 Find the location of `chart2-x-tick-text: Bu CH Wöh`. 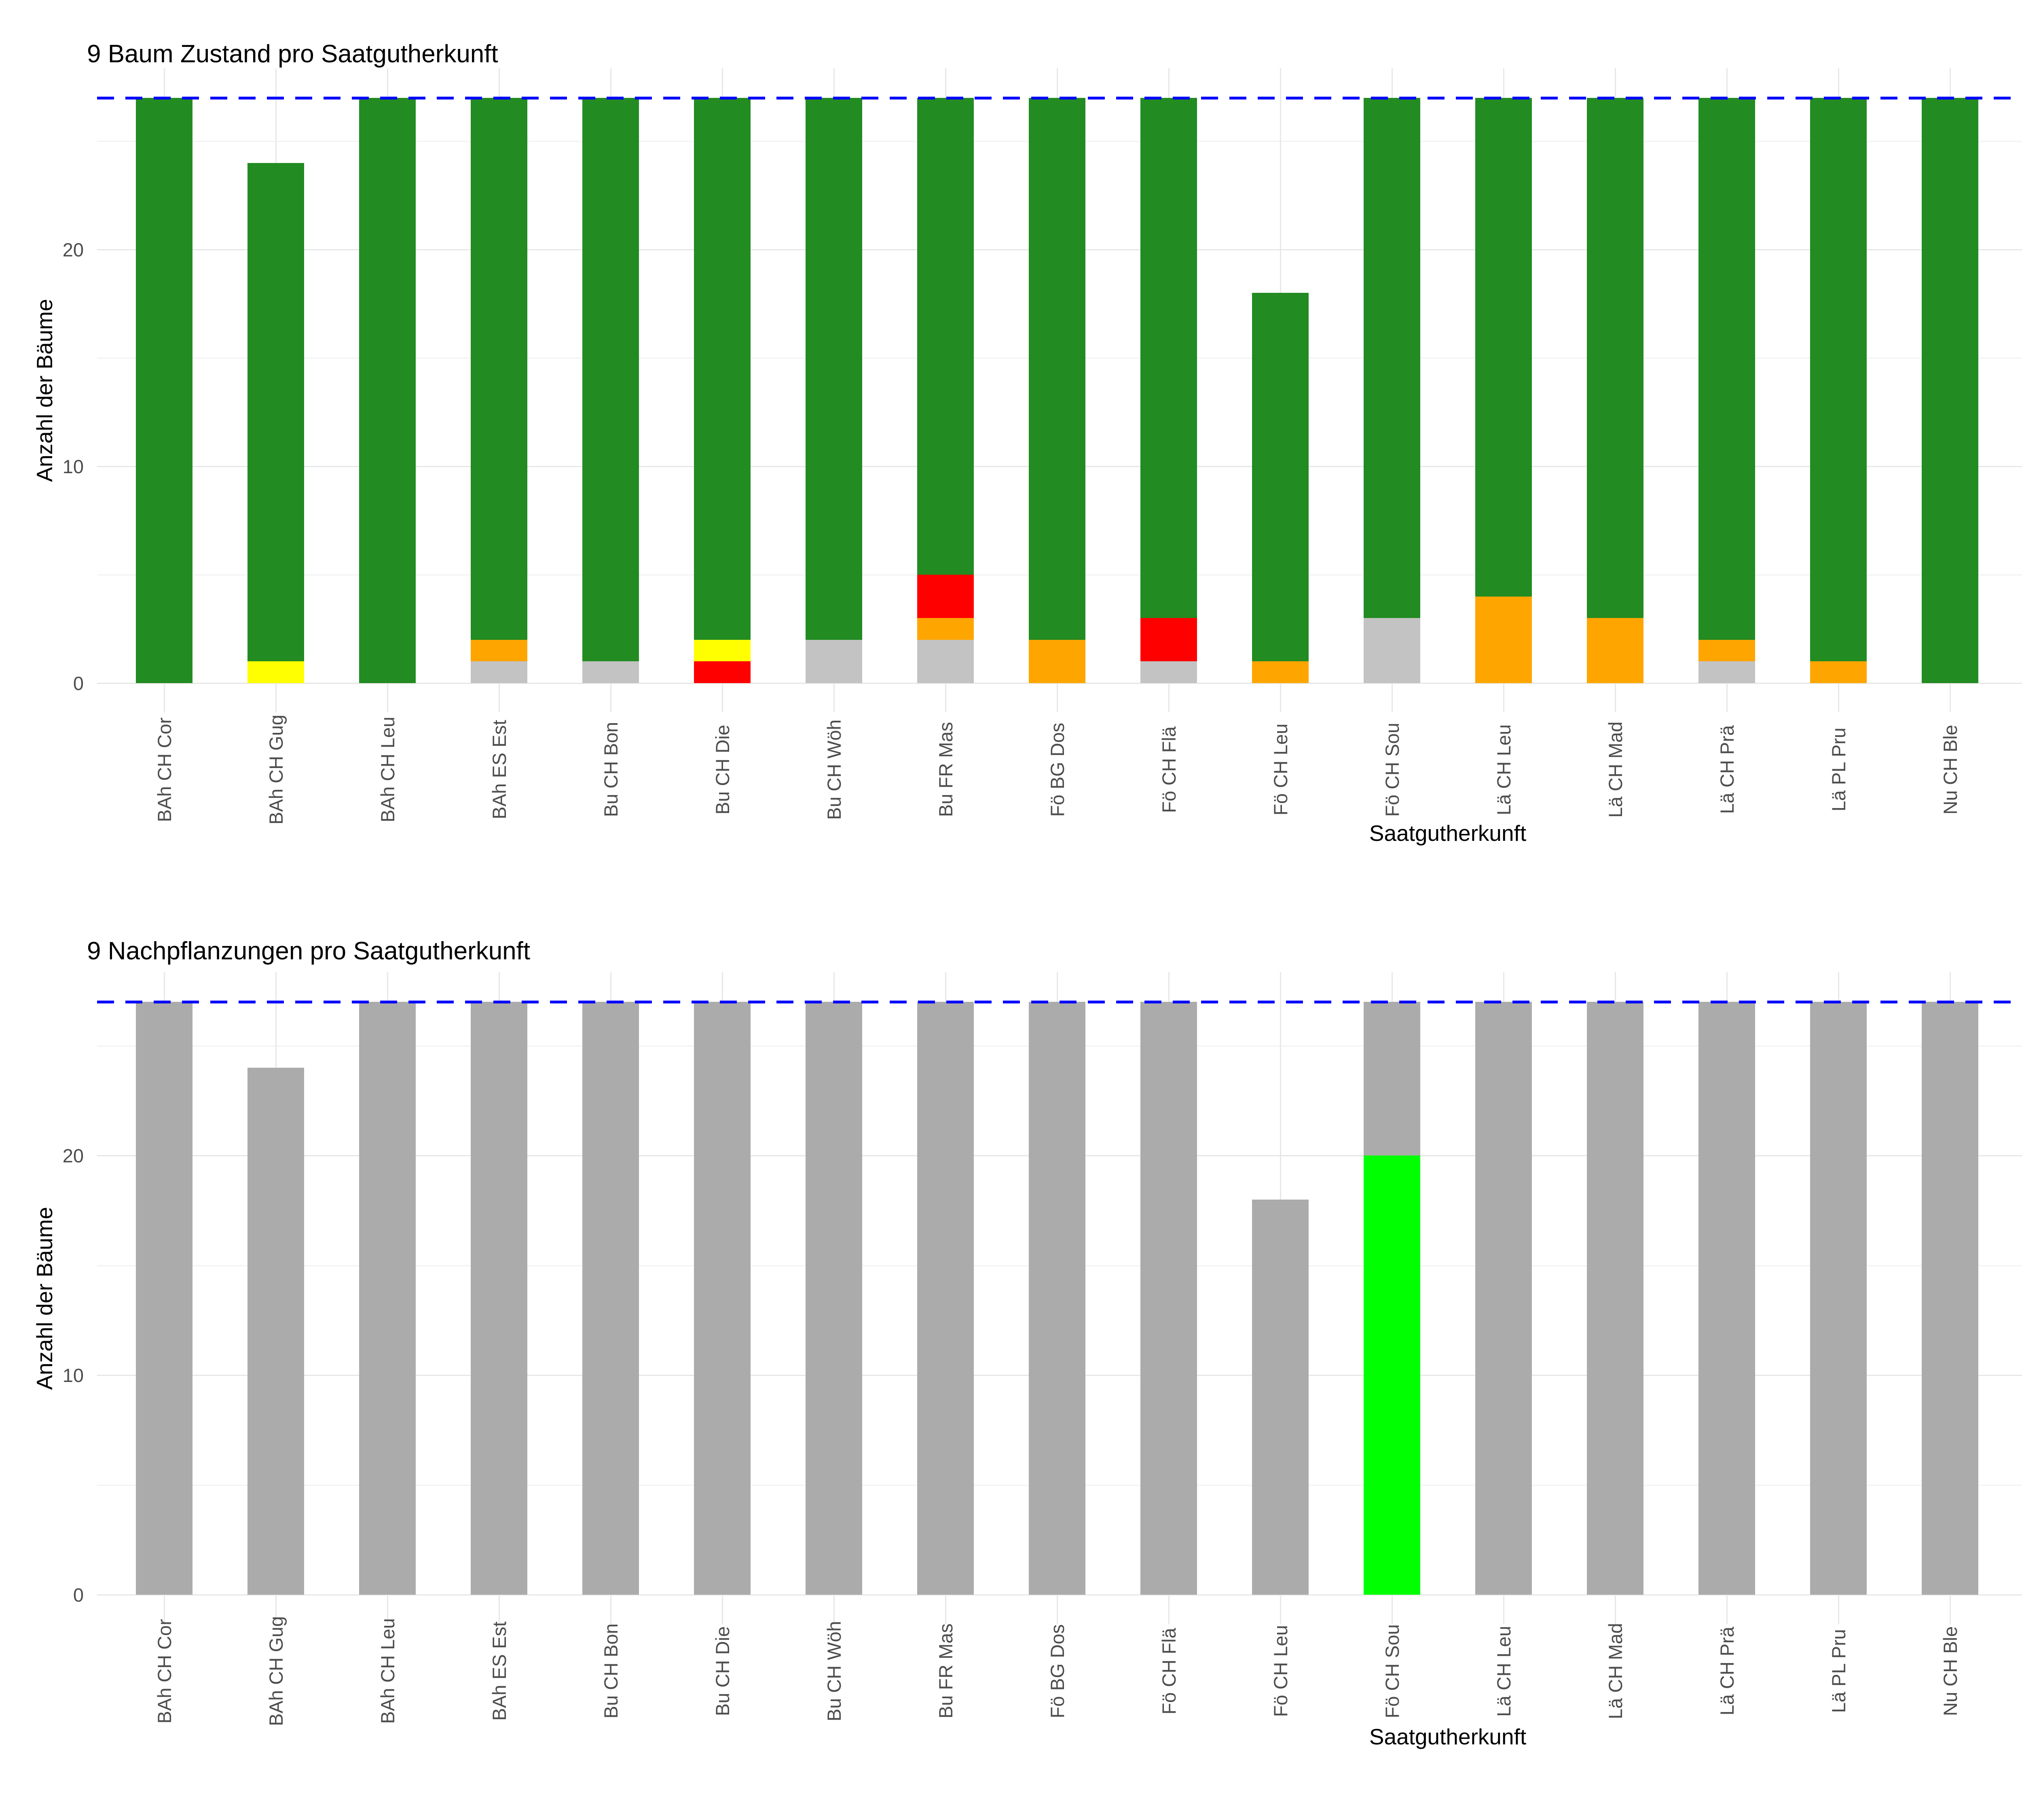

chart2-x-tick-text: Bu CH Wöh is located at coordinates (834, 1671).